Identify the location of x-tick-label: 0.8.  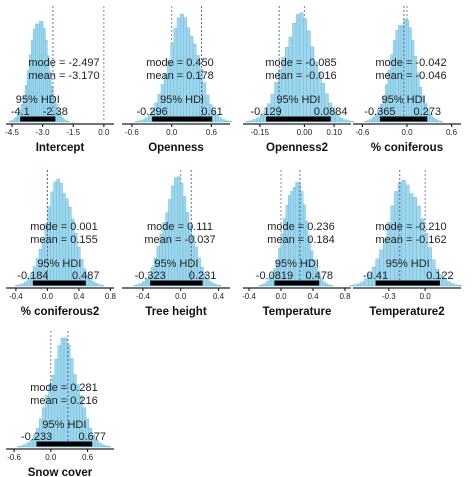
(111, 296).